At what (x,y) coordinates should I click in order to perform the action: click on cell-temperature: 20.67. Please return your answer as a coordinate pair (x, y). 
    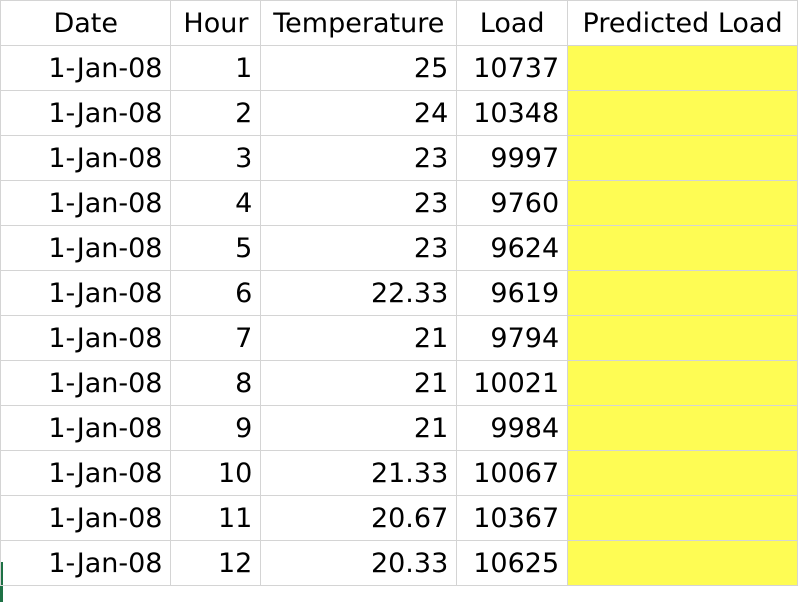
    Looking at the image, I should click on (359, 518).